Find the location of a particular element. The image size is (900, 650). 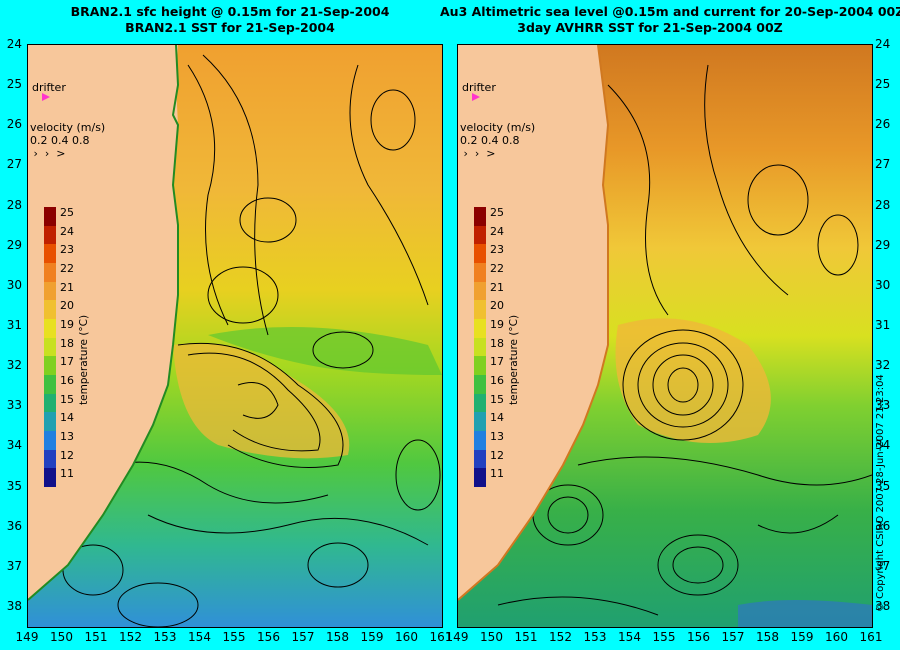

latitude-label: 27 is located at coordinates (14, 164).